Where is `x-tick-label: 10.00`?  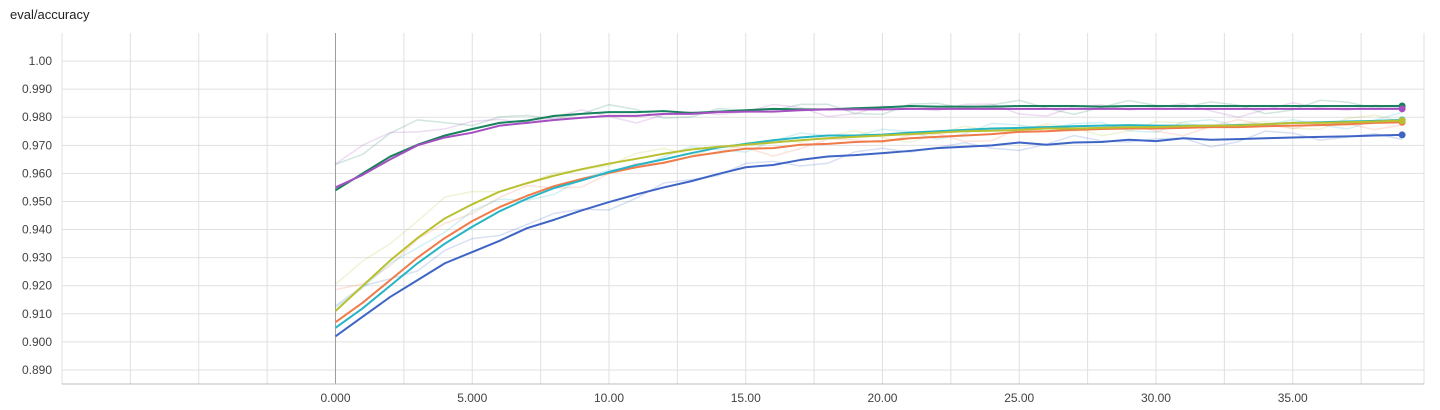
x-tick-label: 10.00 is located at coordinates (609, 398).